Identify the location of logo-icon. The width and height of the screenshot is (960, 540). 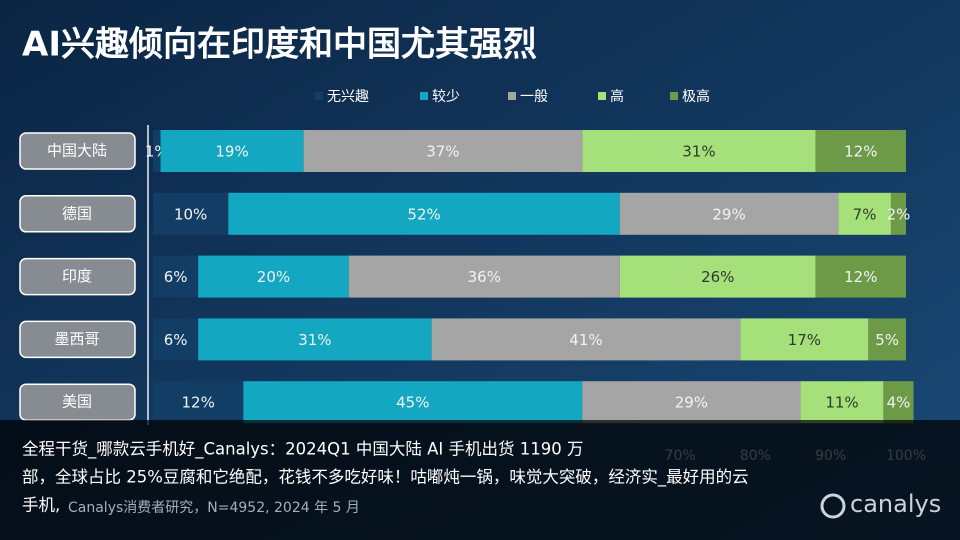
(833, 506).